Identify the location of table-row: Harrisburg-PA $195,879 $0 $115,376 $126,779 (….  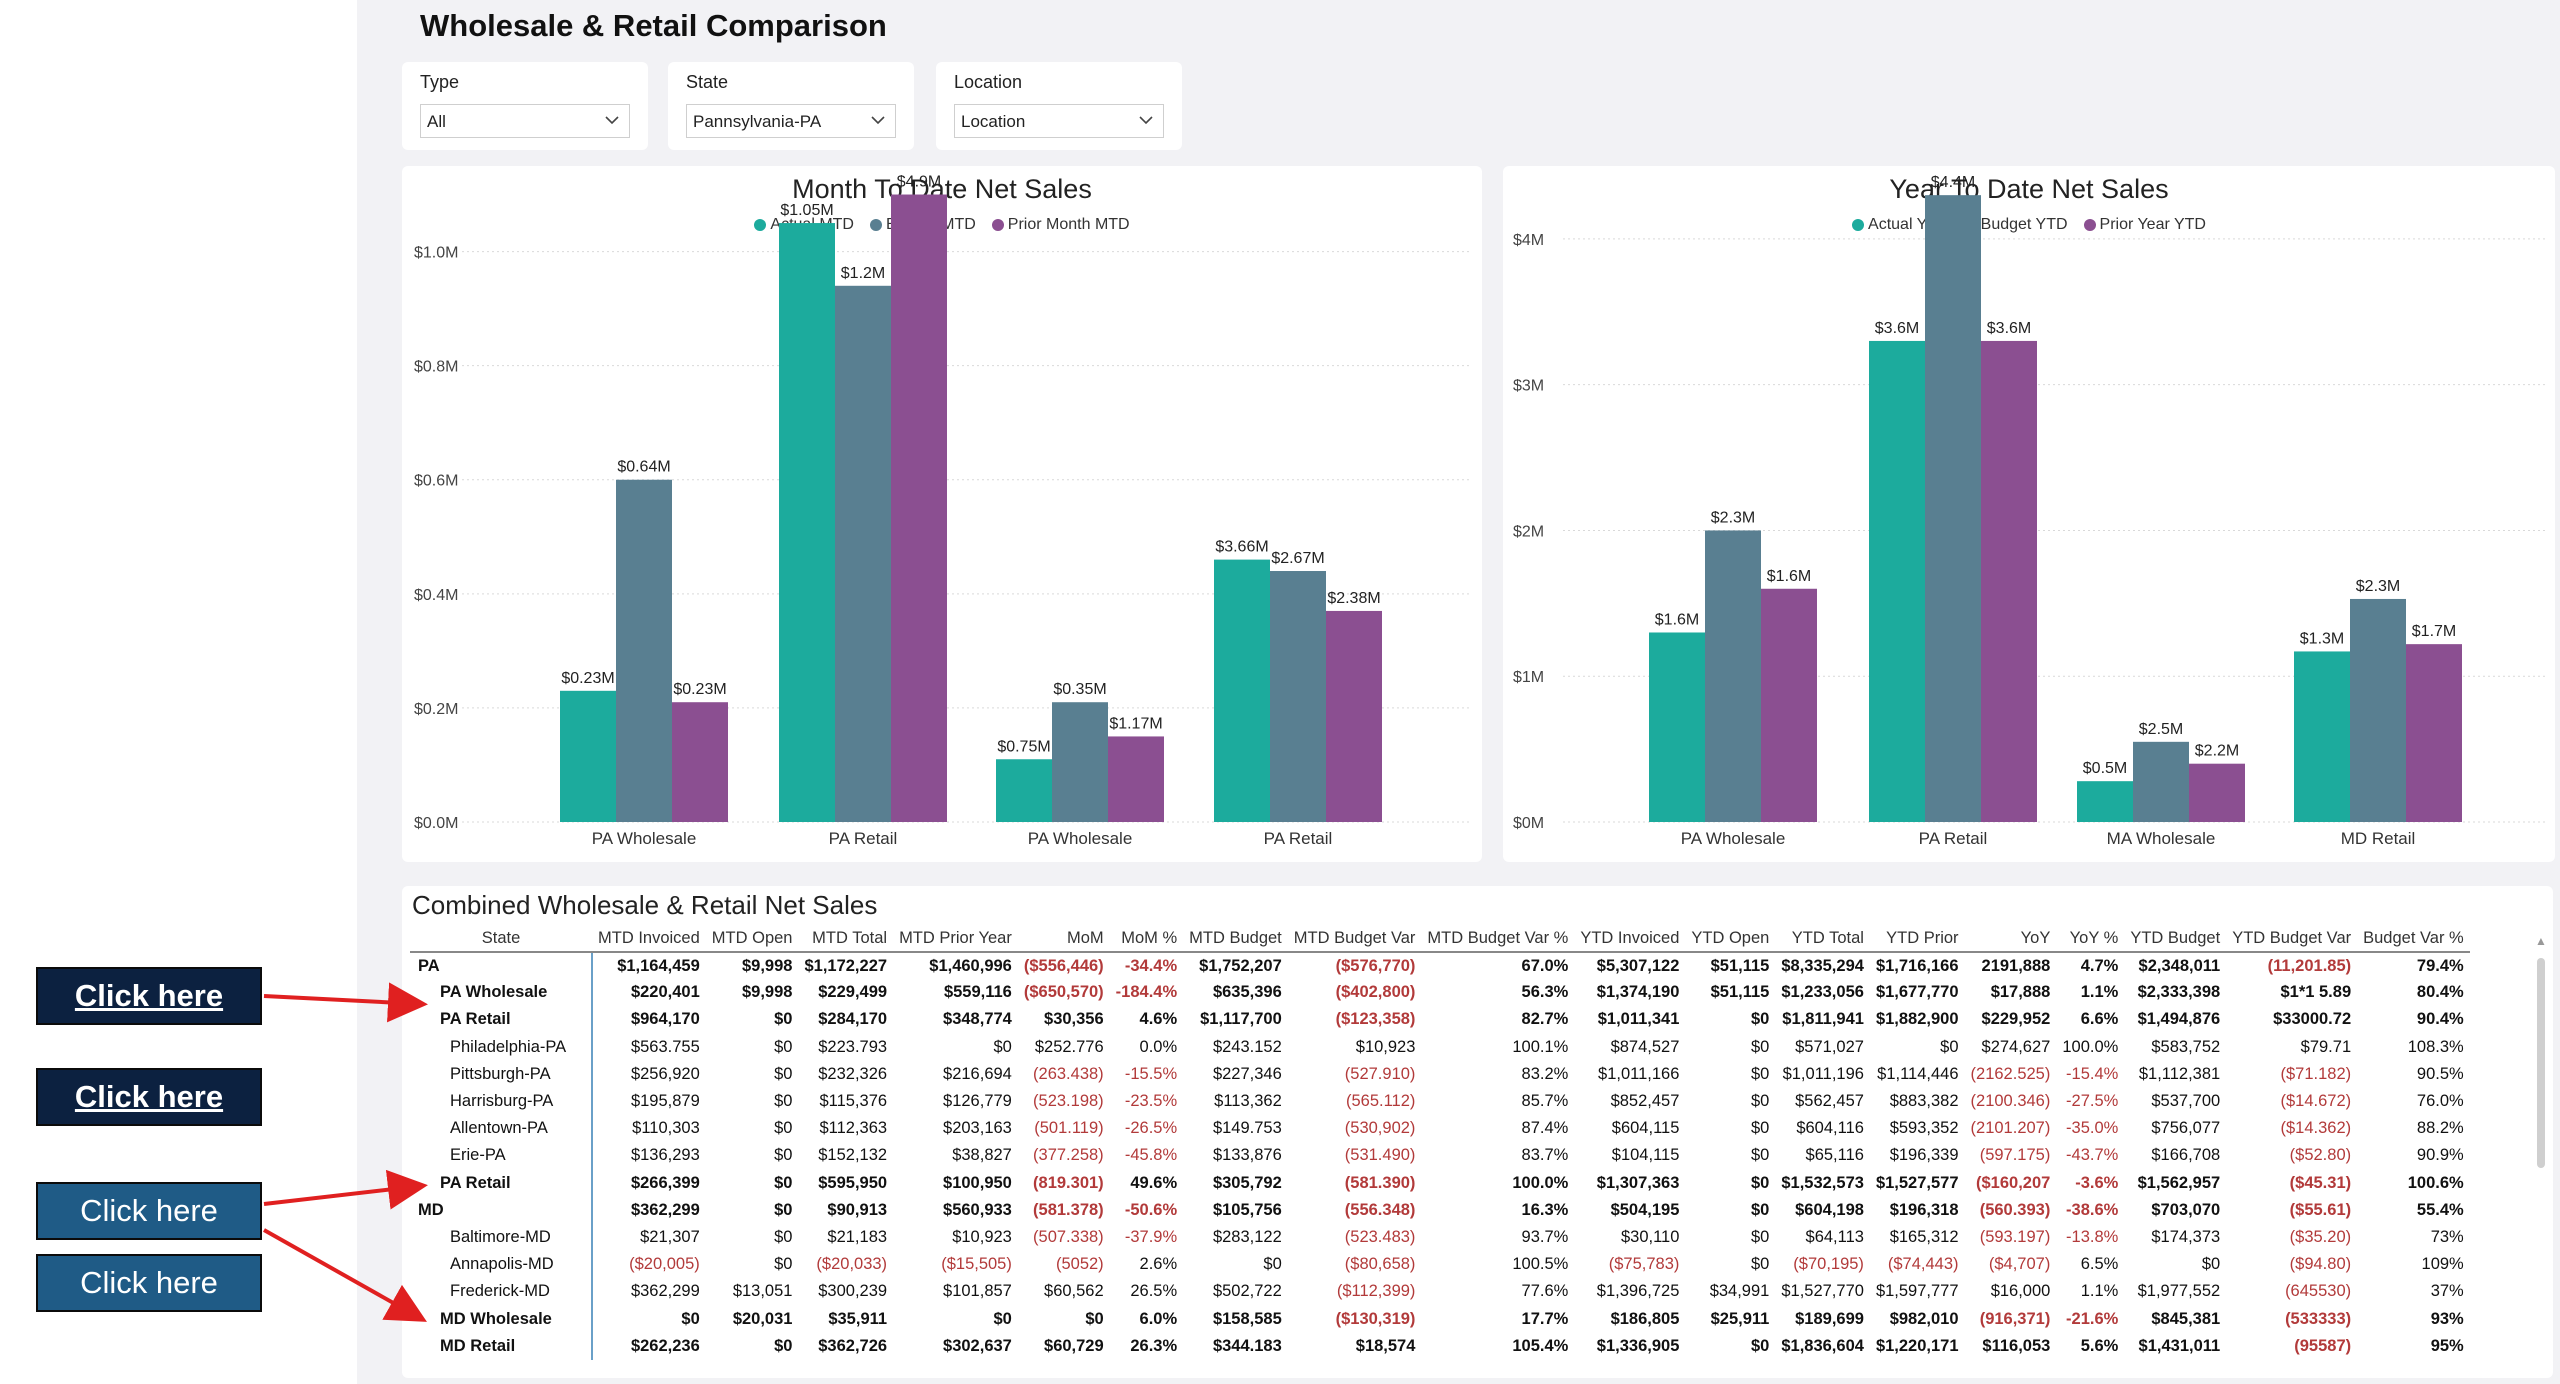
(1440, 1101).